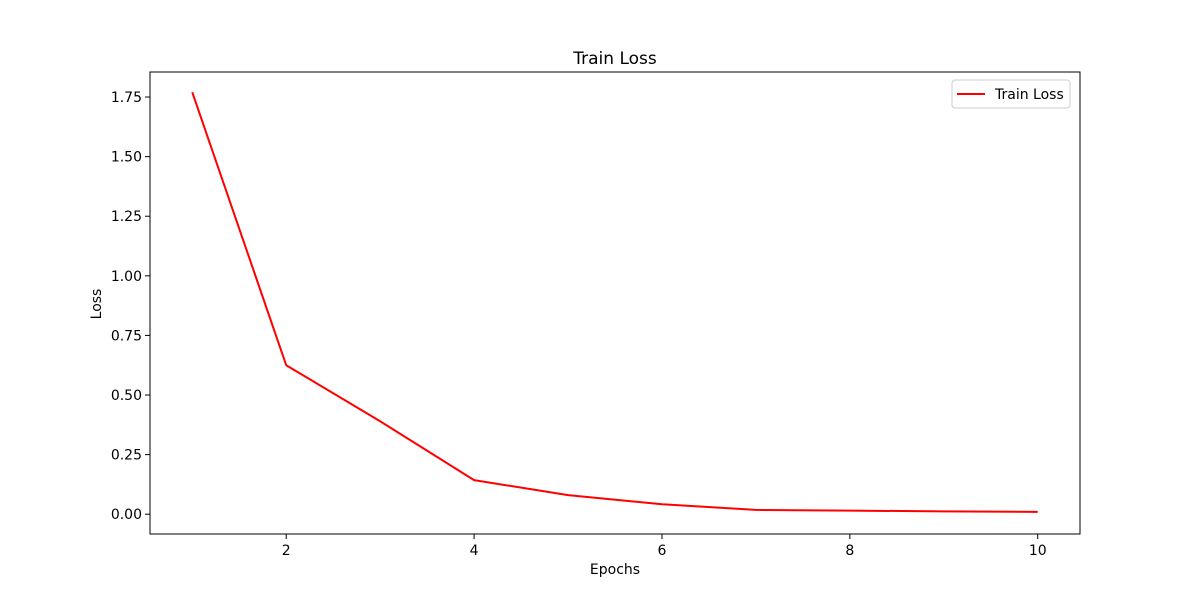 The image size is (1200, 600). Describe the element at coordinates (849, 551) in the screenshot. I see `x-tick-label: 8` at that location.